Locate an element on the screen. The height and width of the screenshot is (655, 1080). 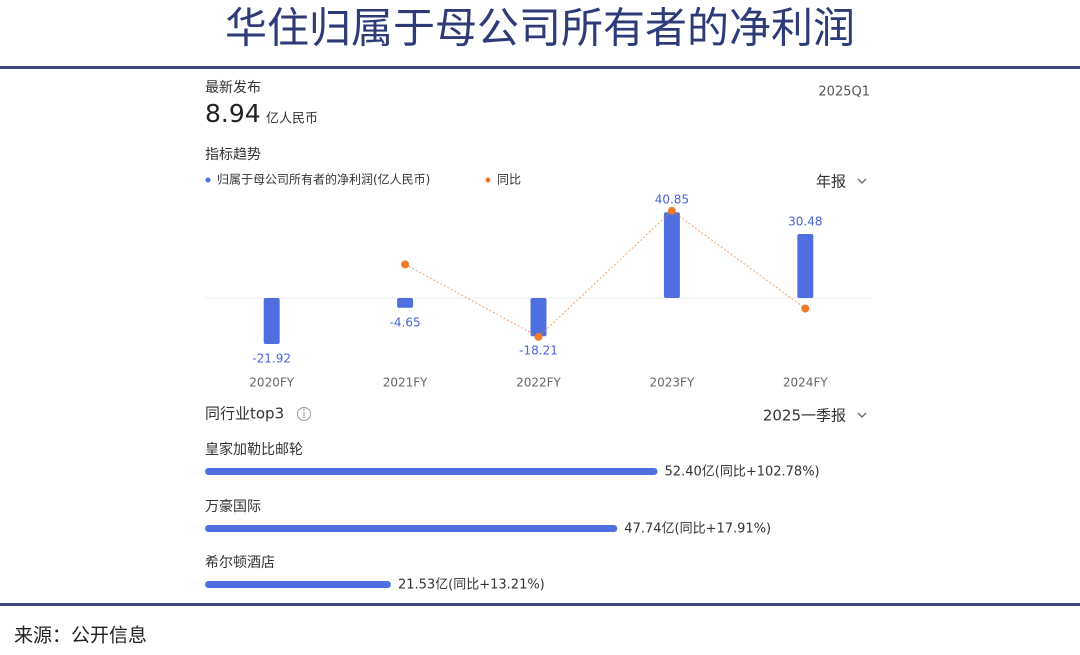
value-label: 40.85 is located at coordinates (672, 200).